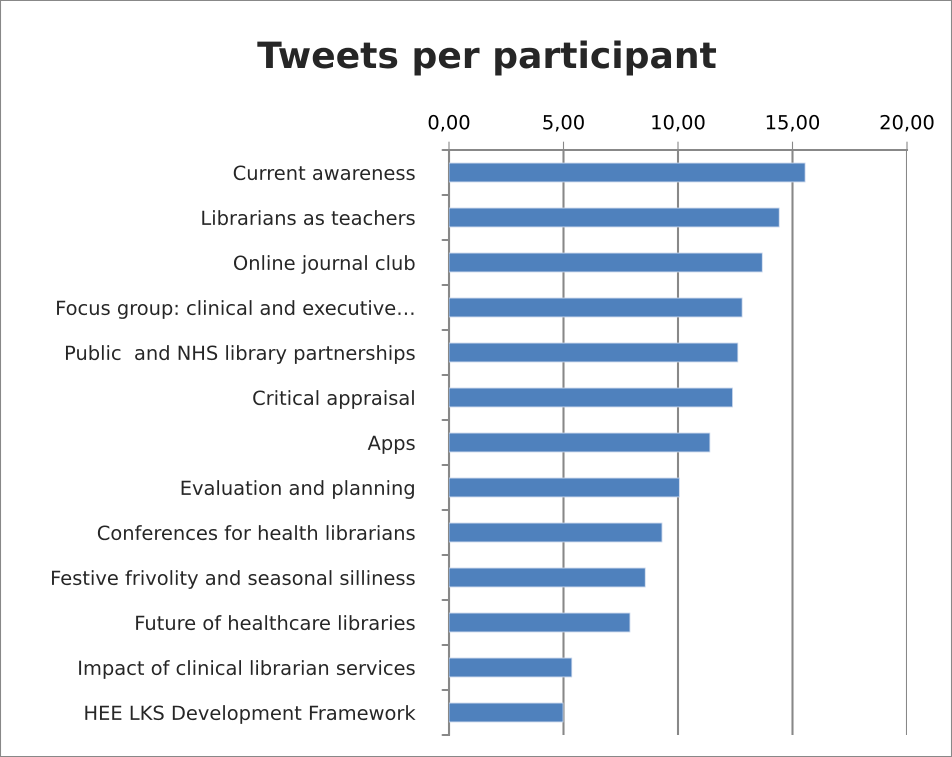 This screenshot has width=952, height=757. Describe the element at coordinates (391, 445) in the screenshot. I see `y-tick-label: Apps` at that location.